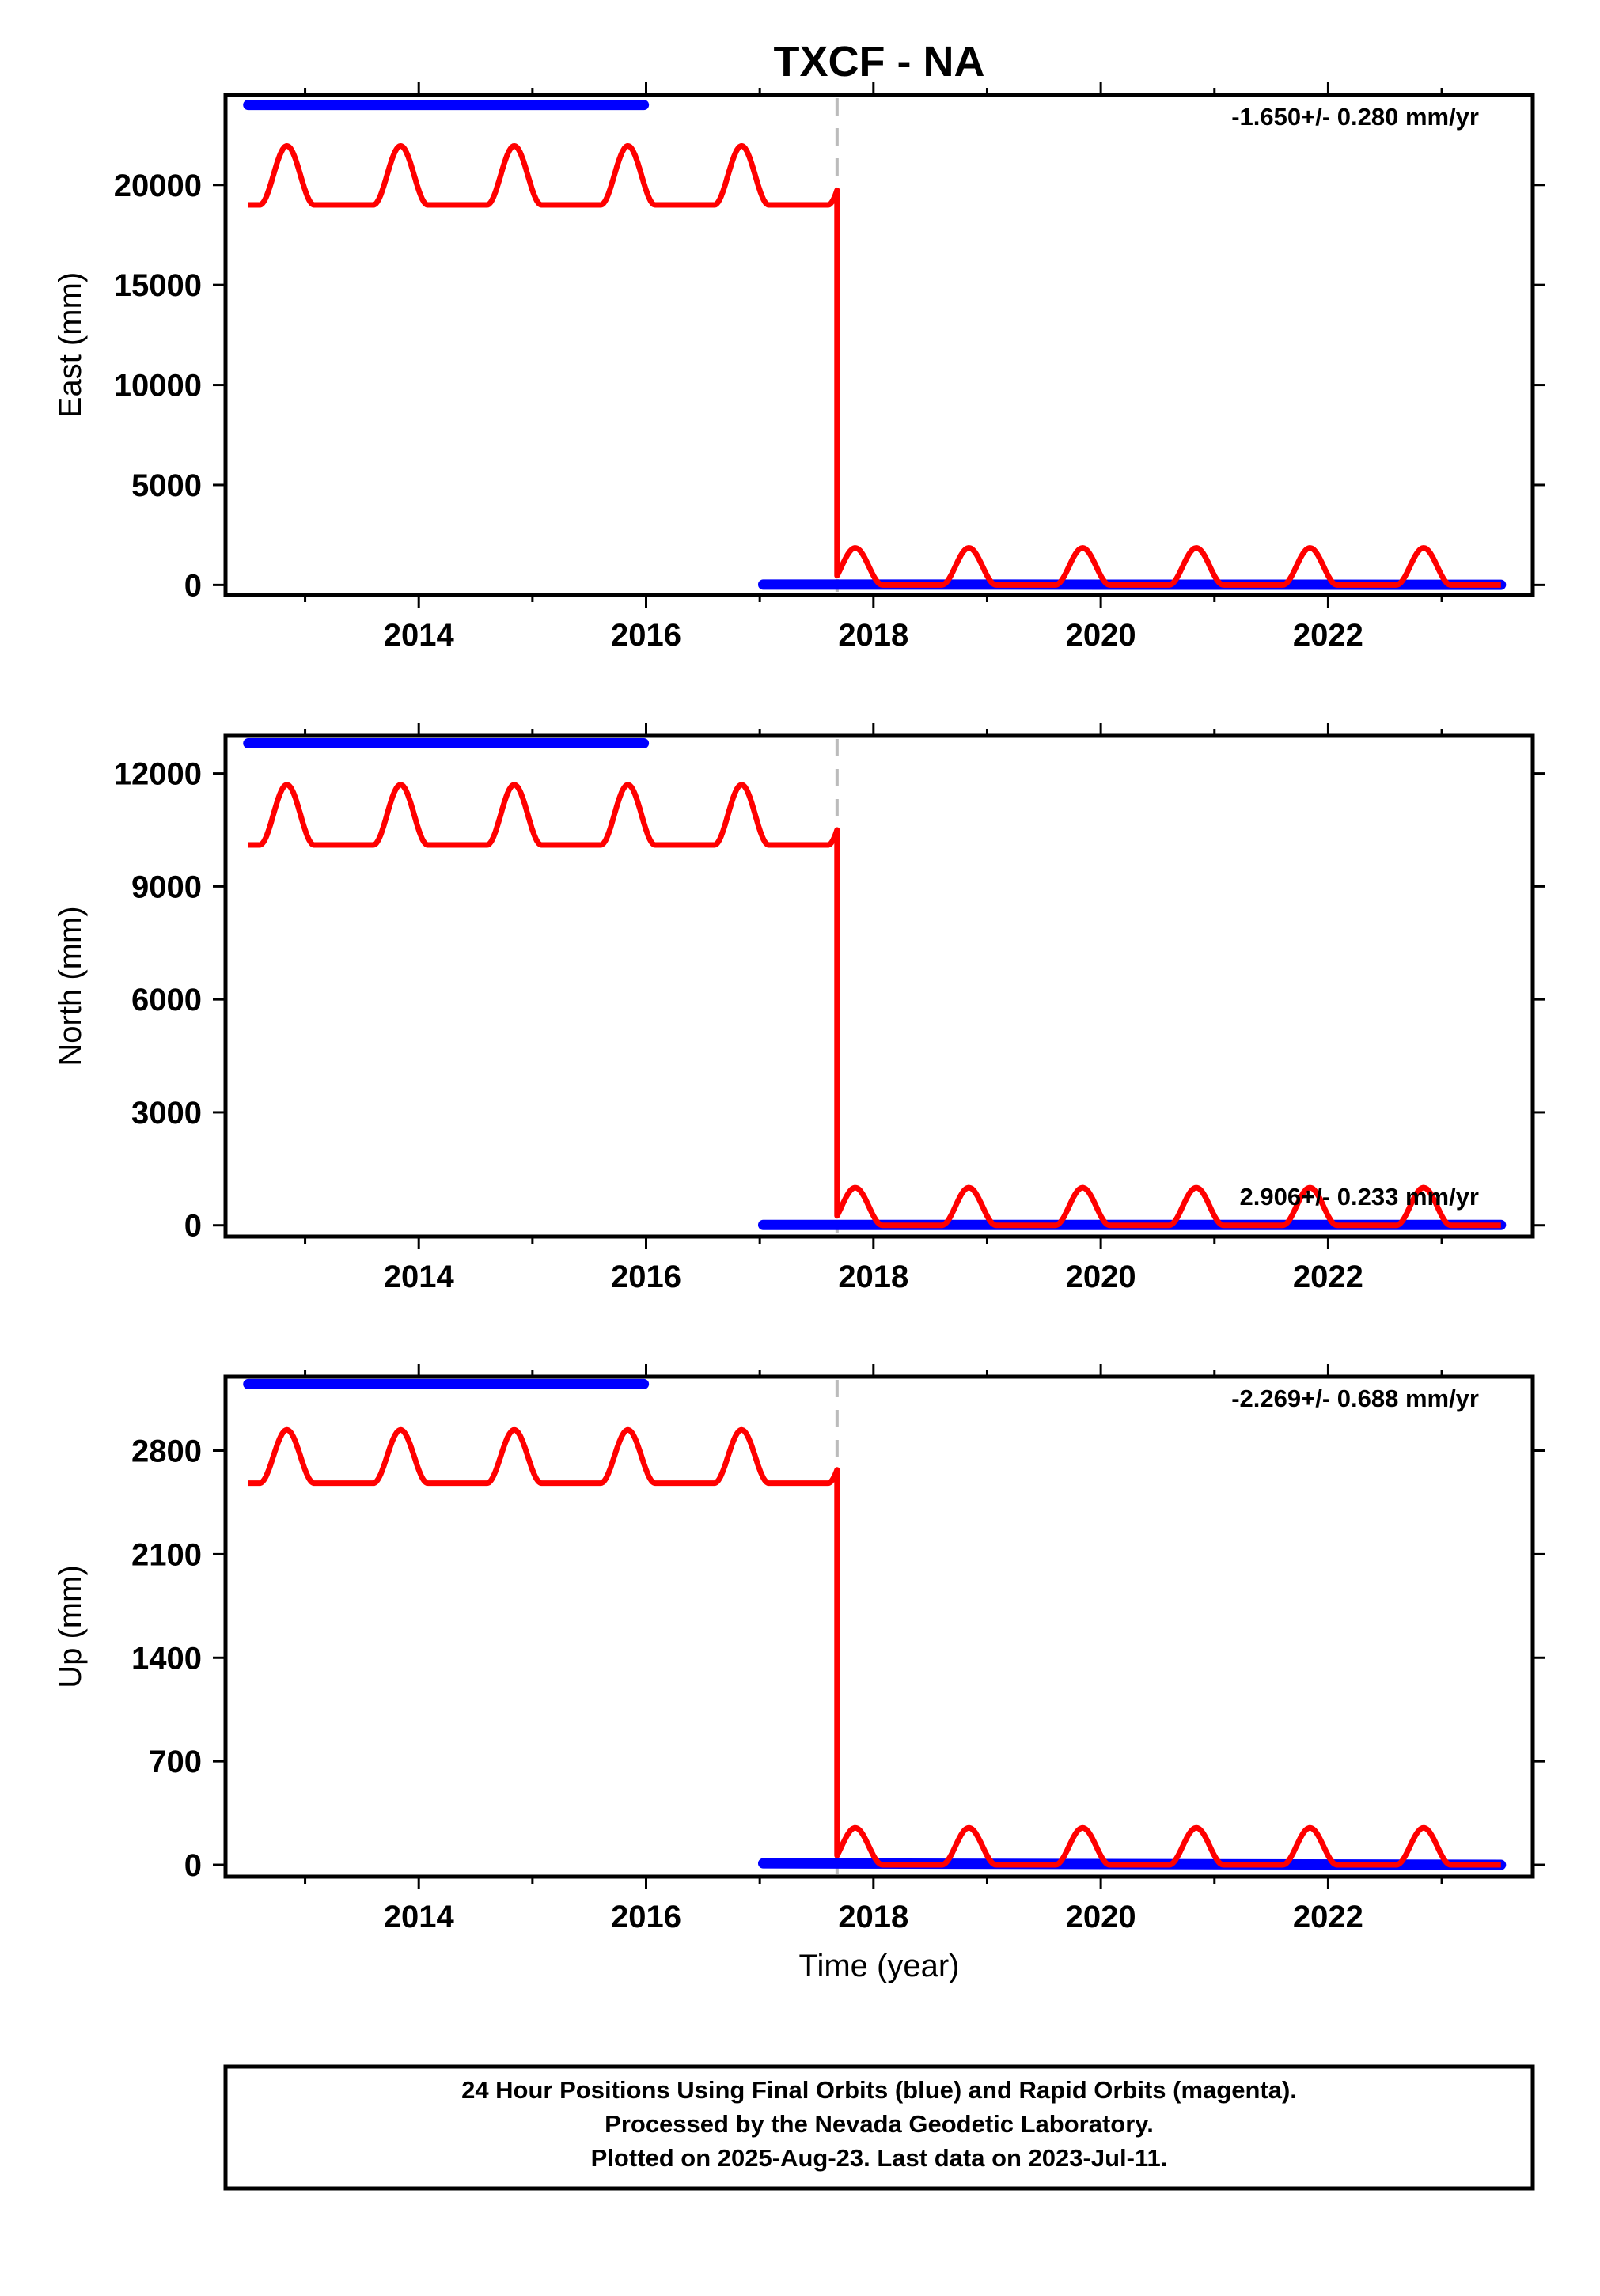 This screenshot has height=2296, width=1600. I want to click on east-y-tick-label: 5000, so click(166, 485).